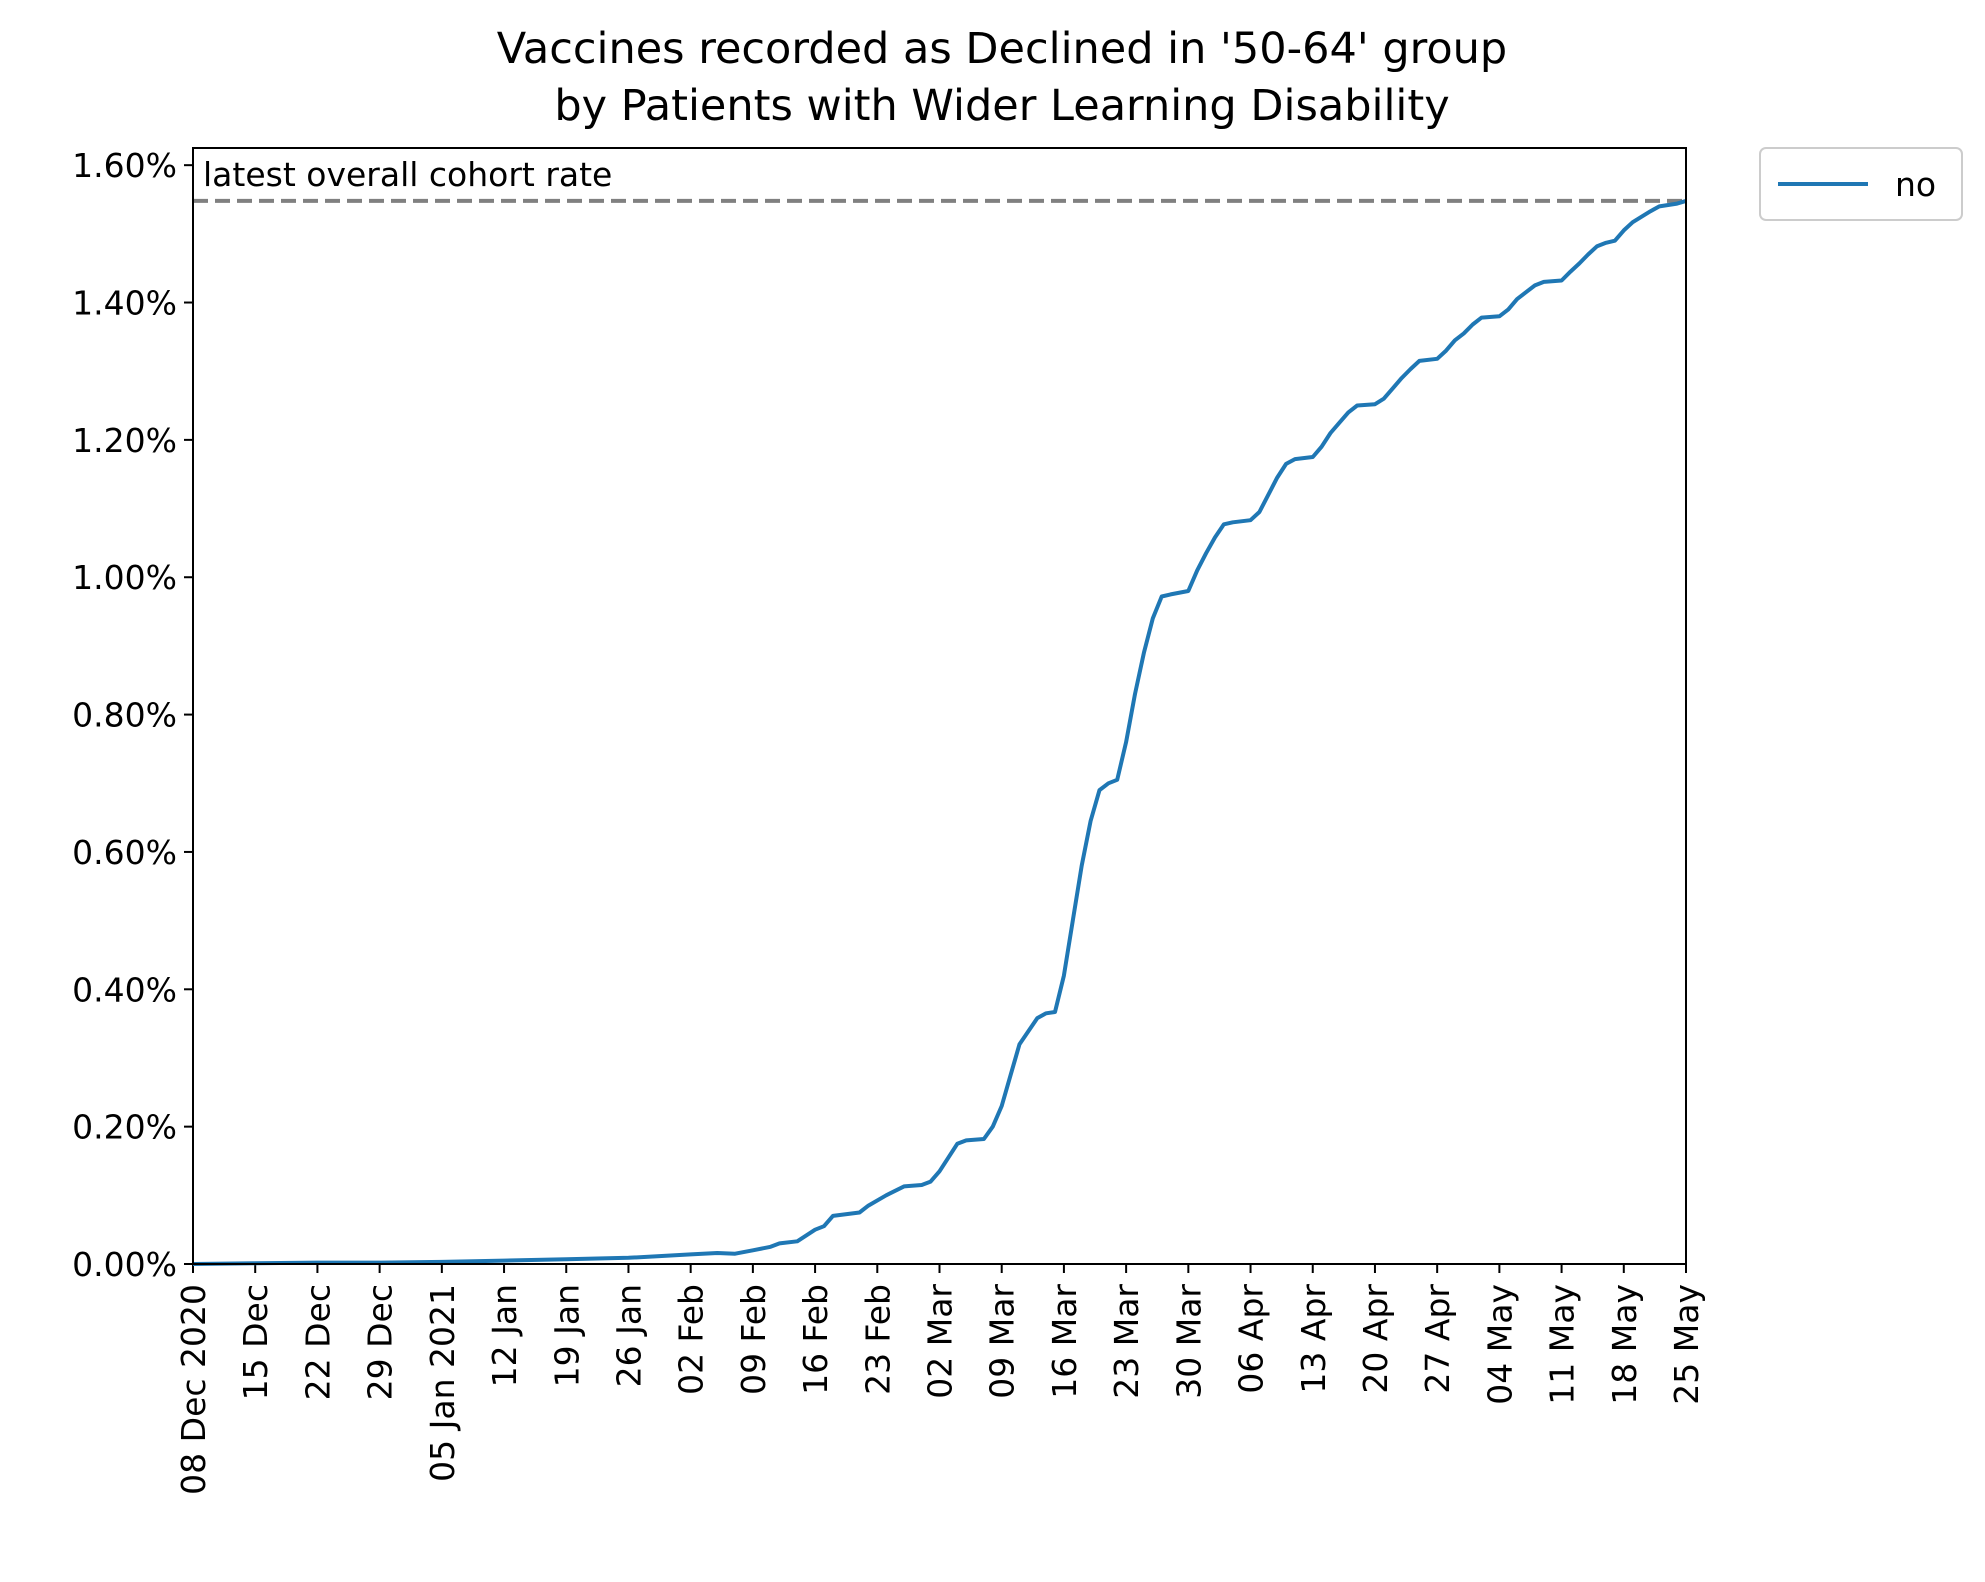 The height and width of the screenshot is (1582, 1985). Describe the element at coordinates (1064, 1341) in the screenshot. I see `x-tick-label: 16 Mar` at that location.